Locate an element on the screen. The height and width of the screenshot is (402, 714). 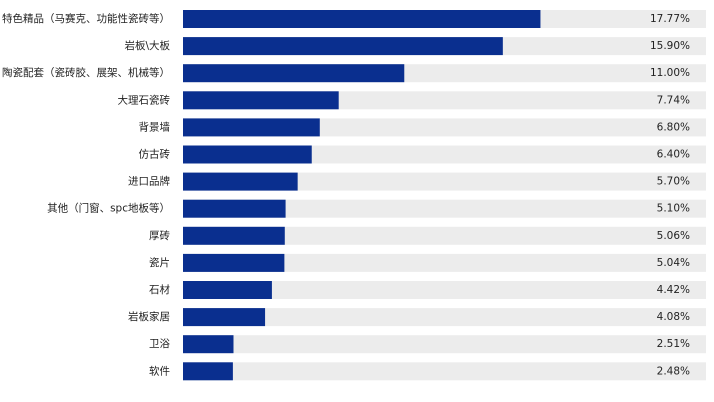
category-label: 其他（门窗、spc地板等） is located at coordinates (108, 208).